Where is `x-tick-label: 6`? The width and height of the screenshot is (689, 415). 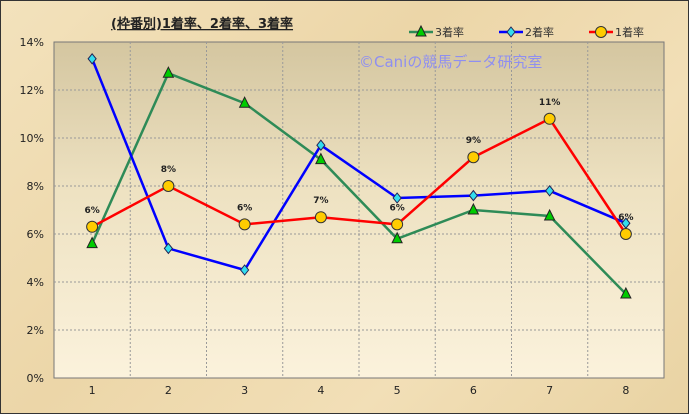
x-tick-label: 6 is located at coordinates (473, 390).